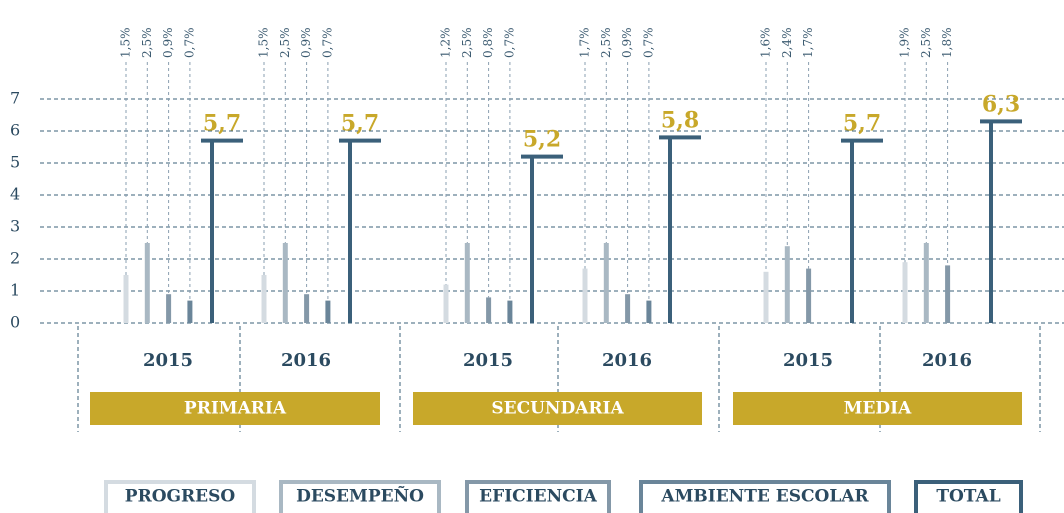  I want to click on group-label: SECUNDARIA, so click(557, 409).